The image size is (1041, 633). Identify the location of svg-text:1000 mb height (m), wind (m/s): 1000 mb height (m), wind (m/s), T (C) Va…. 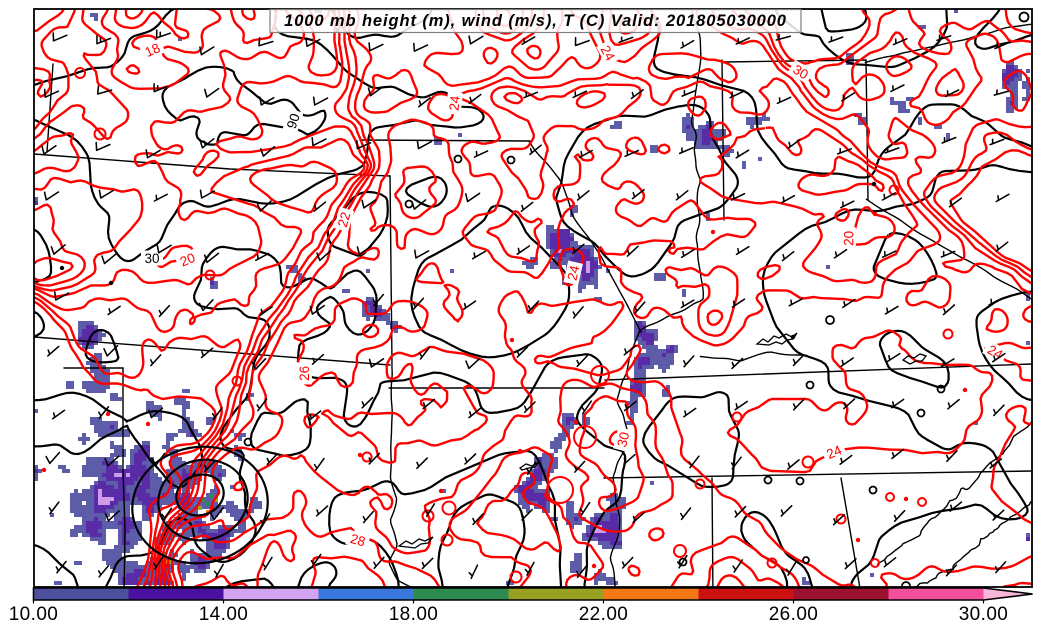
(535, 21).